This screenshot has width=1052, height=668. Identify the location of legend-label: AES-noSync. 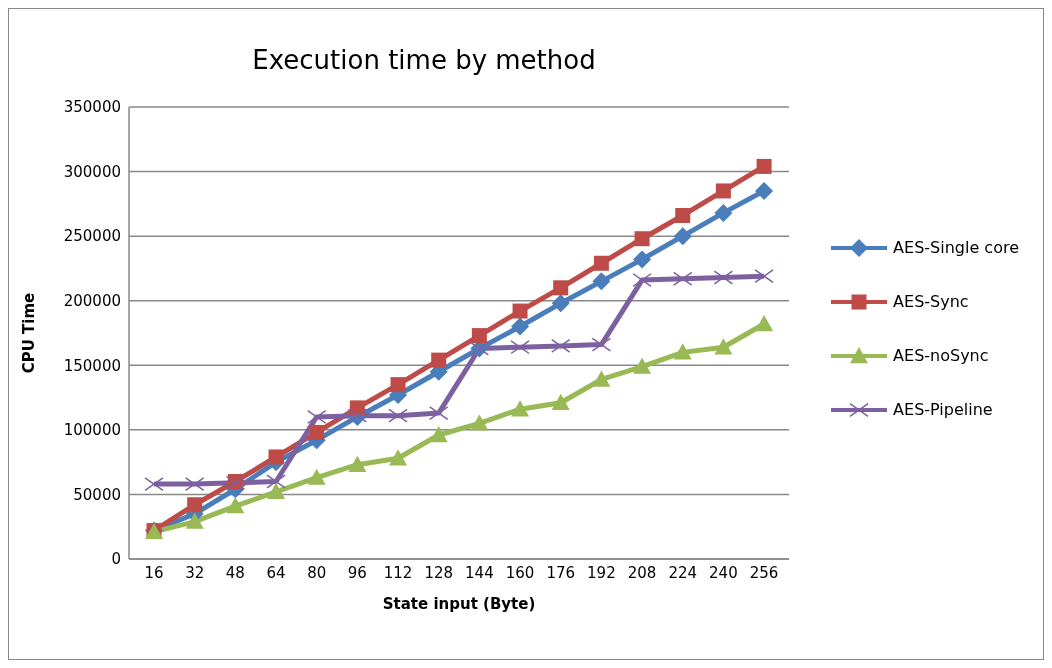
(941, 356).